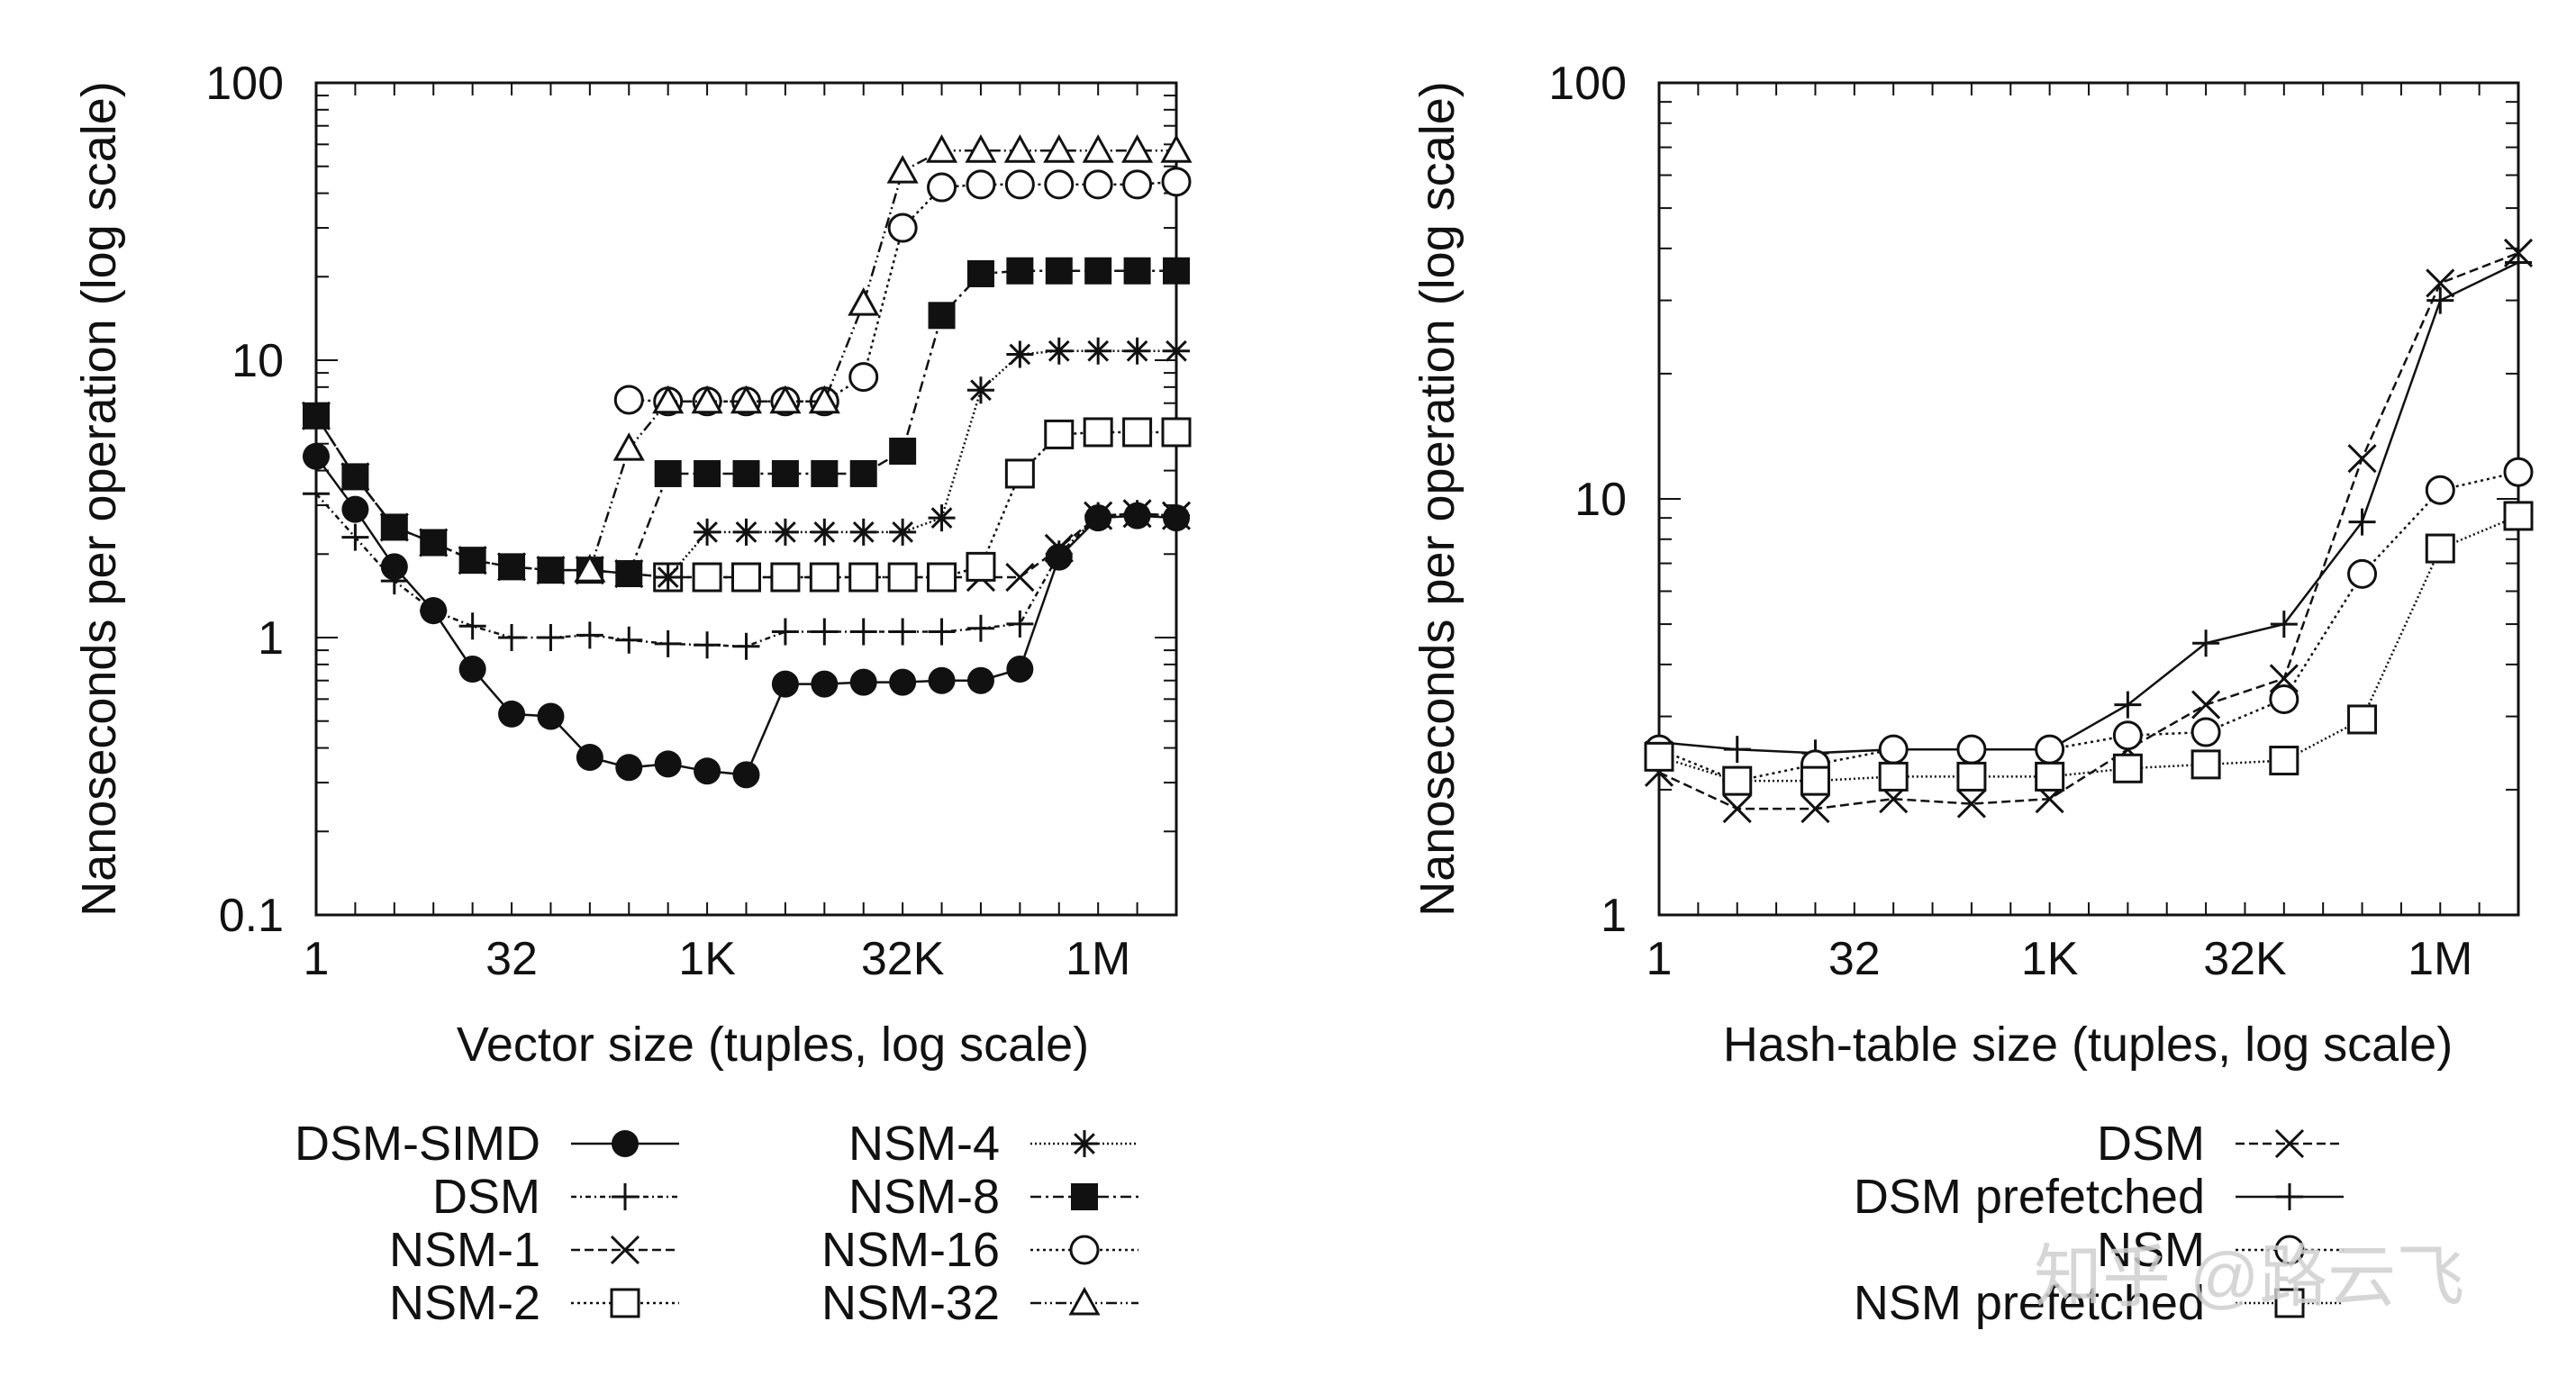  I want to click on x-axis-label: Vector size (tuples, log scale), so click(773, 1045).